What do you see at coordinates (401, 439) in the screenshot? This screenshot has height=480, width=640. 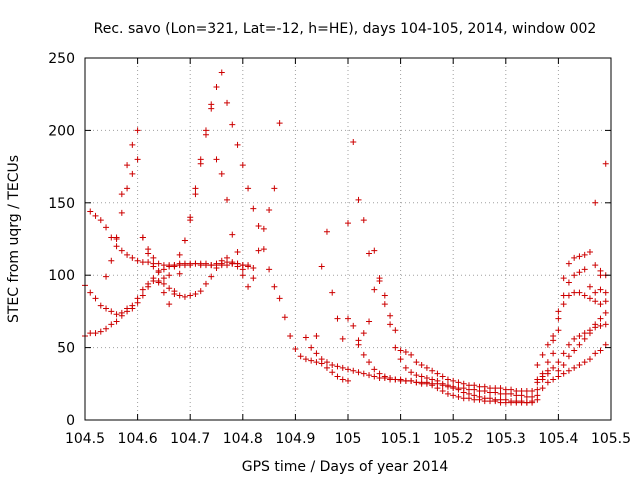 I see `x-tick-label: 105.1` at bounding box center [401, 439].